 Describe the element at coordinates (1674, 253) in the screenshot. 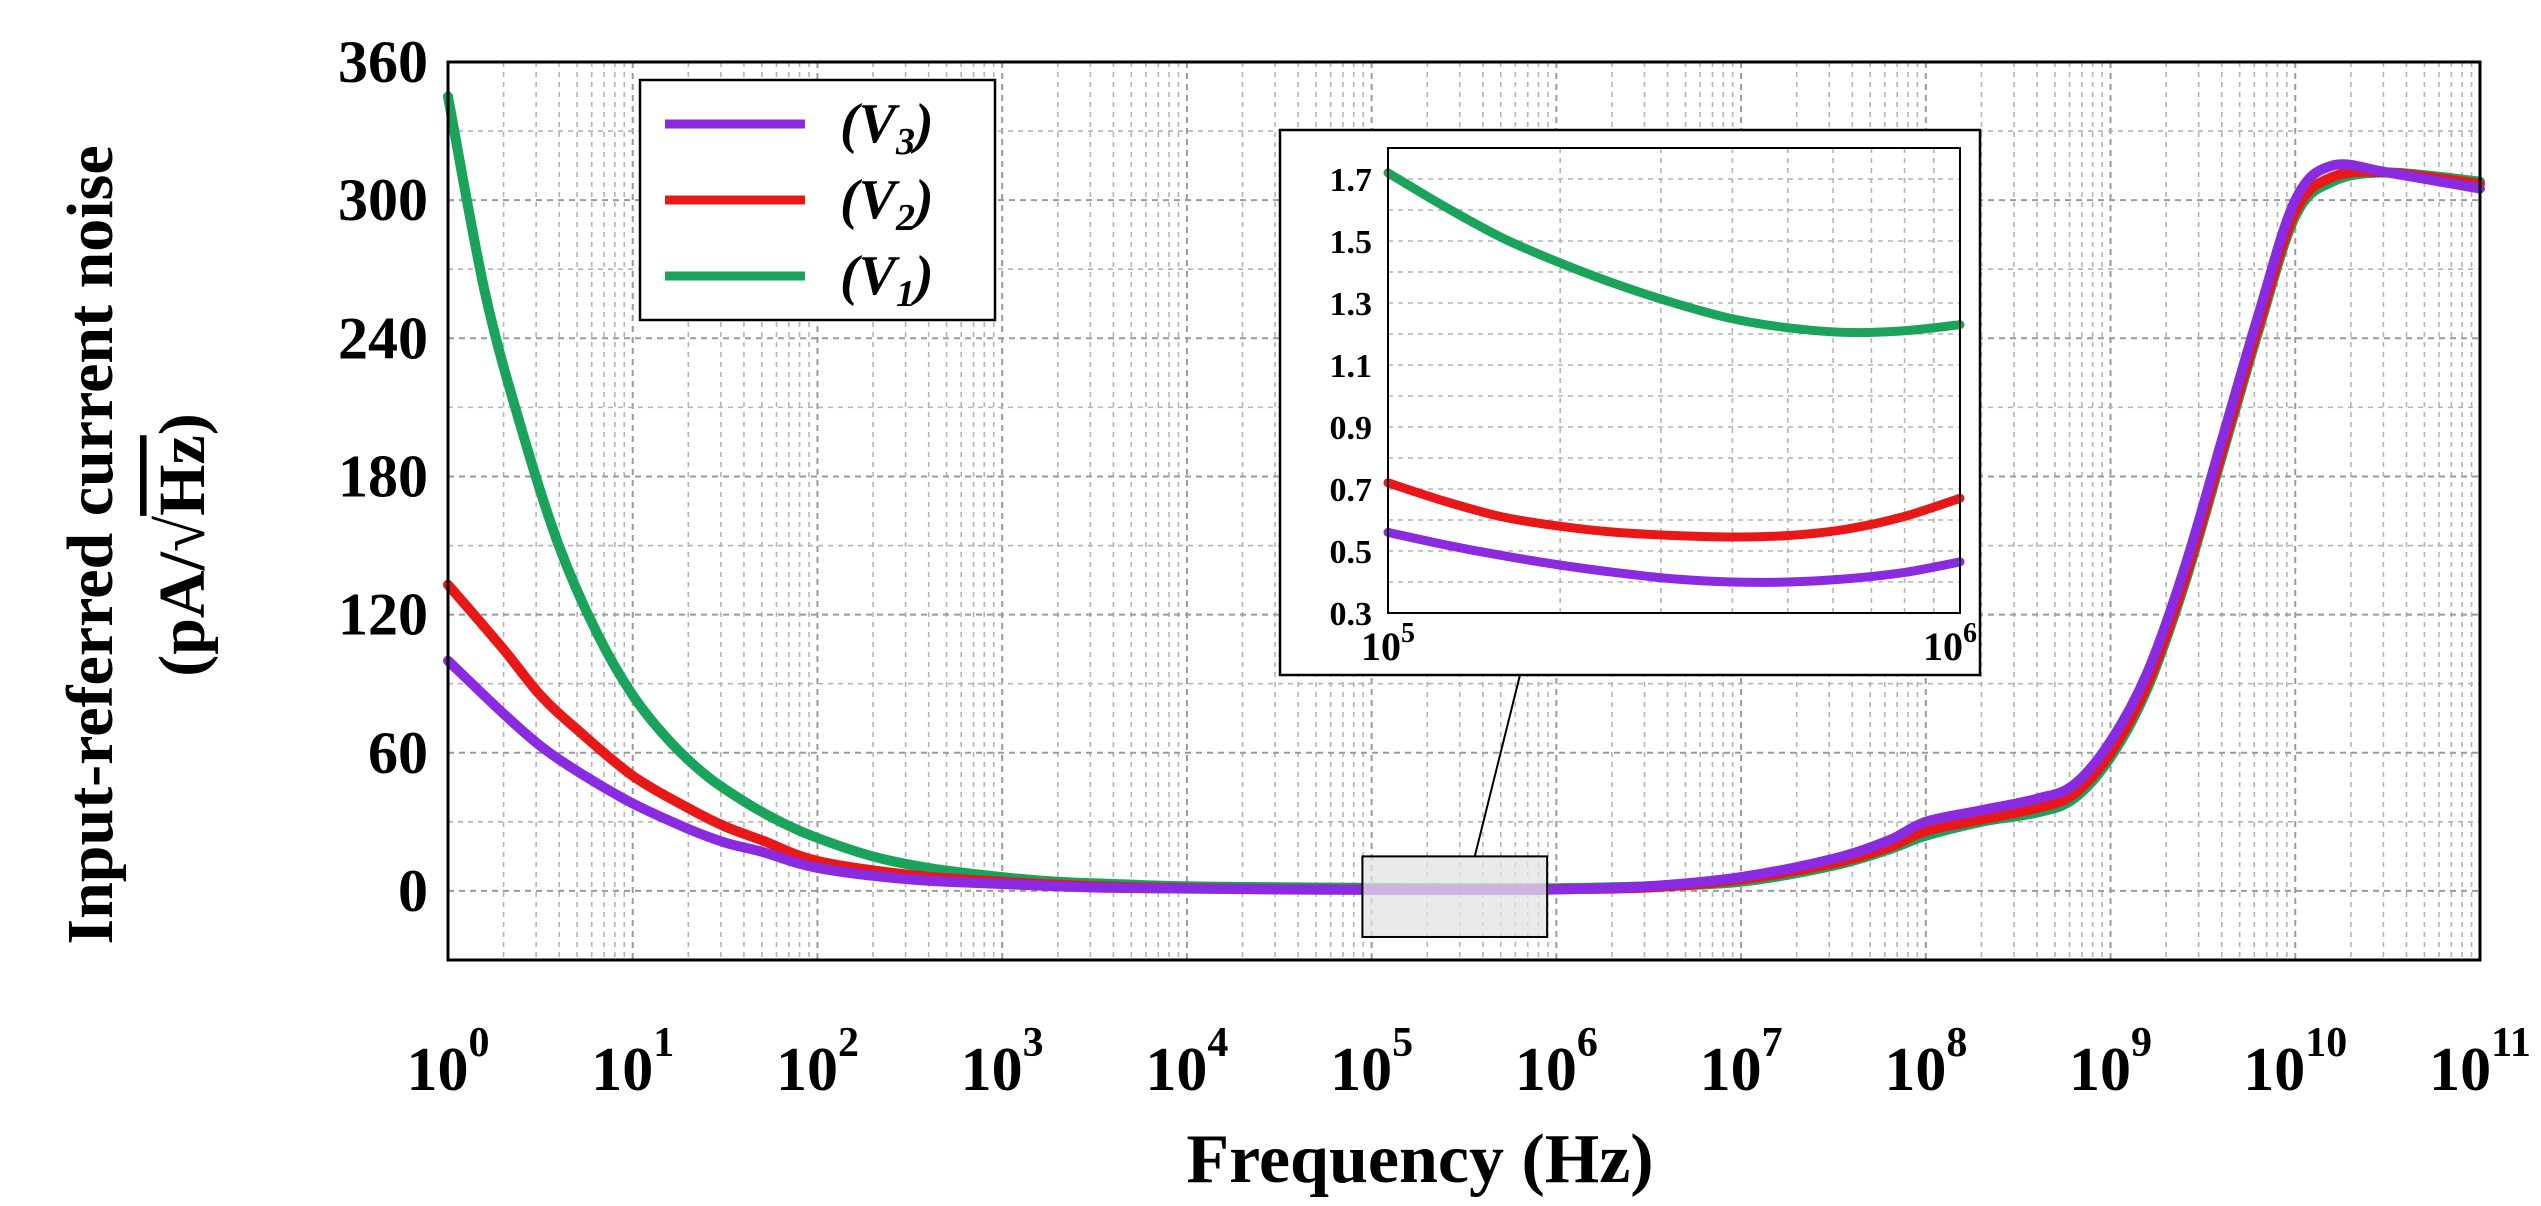

I see `inset-series-line-v1` at that location.